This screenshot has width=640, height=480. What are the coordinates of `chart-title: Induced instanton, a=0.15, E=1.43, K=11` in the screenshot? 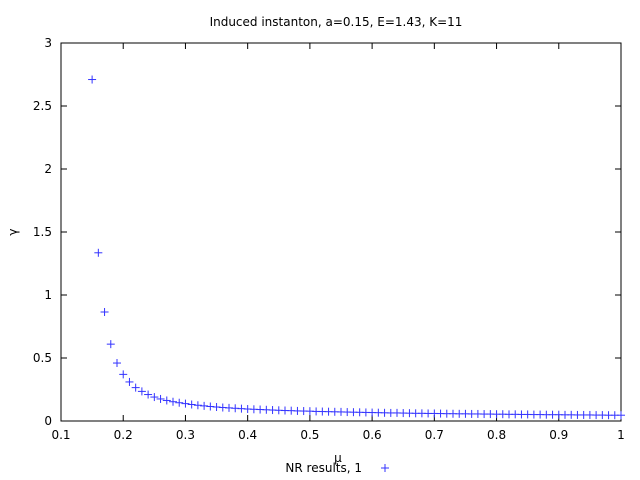 It's located at (336, 22).